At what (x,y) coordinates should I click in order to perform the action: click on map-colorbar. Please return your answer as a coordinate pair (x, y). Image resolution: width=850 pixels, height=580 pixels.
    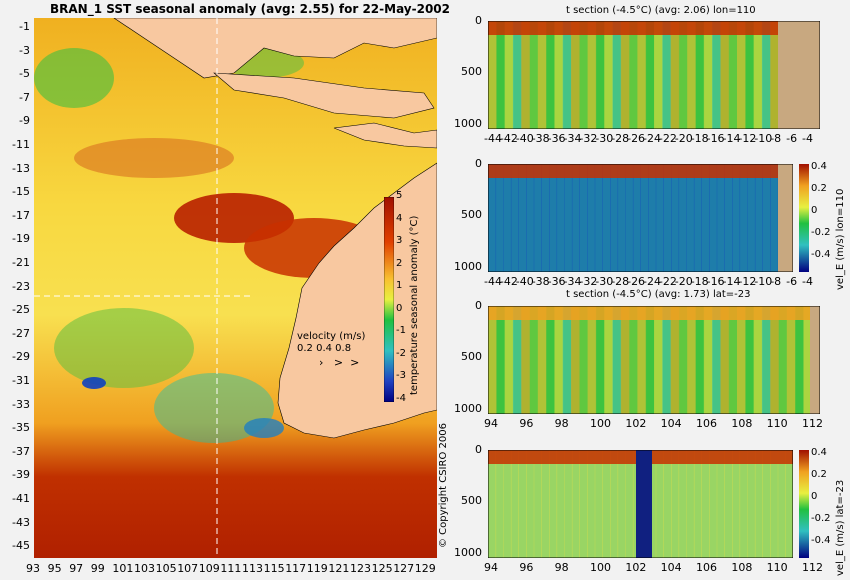
    Looking at the image, I should click on (389, 299).